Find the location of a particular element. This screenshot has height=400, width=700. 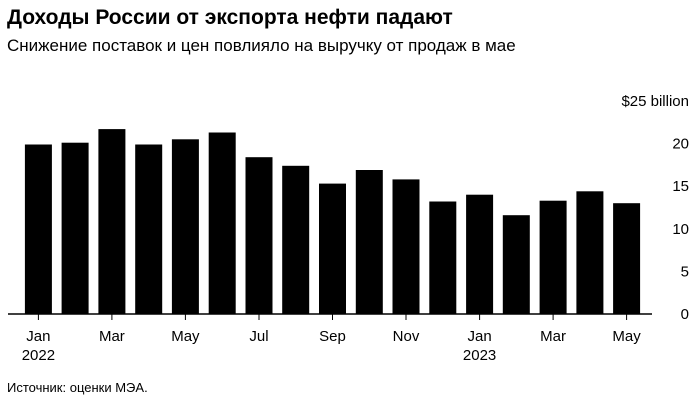

bar-mar-2022 is located at coordinates (112, 221).